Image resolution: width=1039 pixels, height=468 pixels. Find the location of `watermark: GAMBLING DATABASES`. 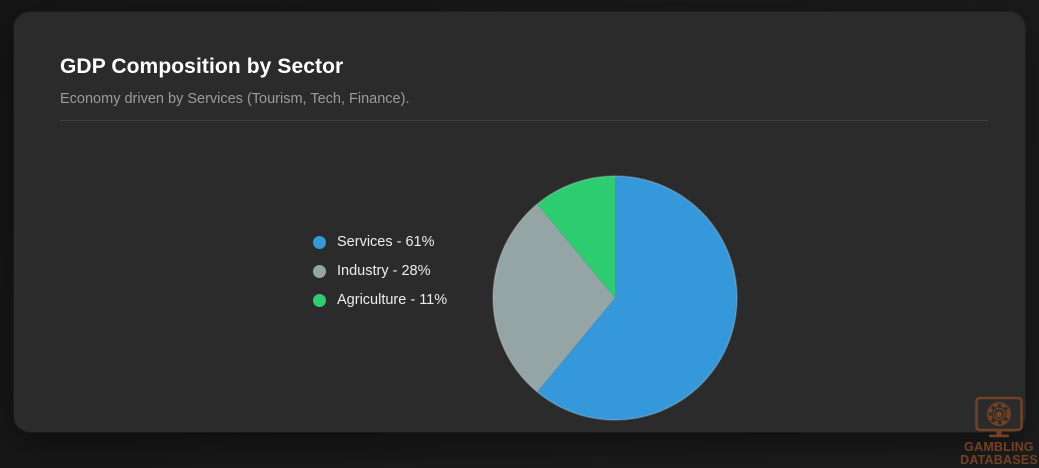

watermark: GAMBLING DATABASES is located at coordinates (999, 431).